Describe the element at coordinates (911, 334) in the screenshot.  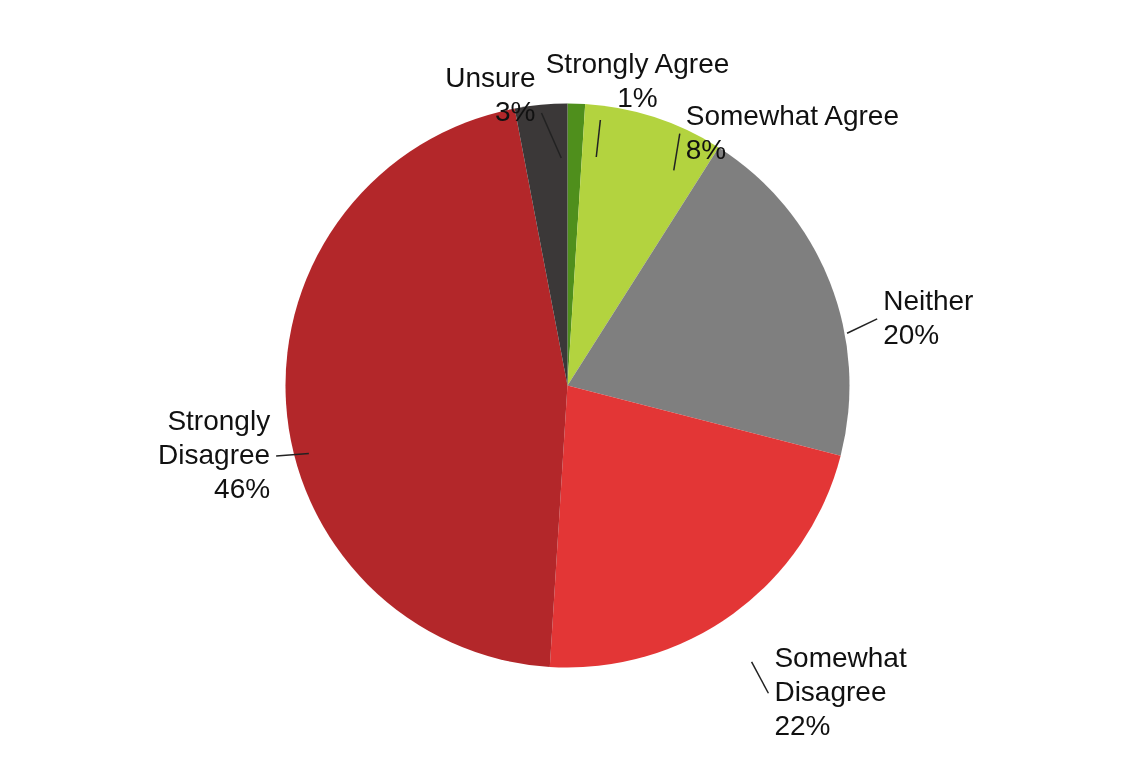
I see `data-label: 20%` at that location.